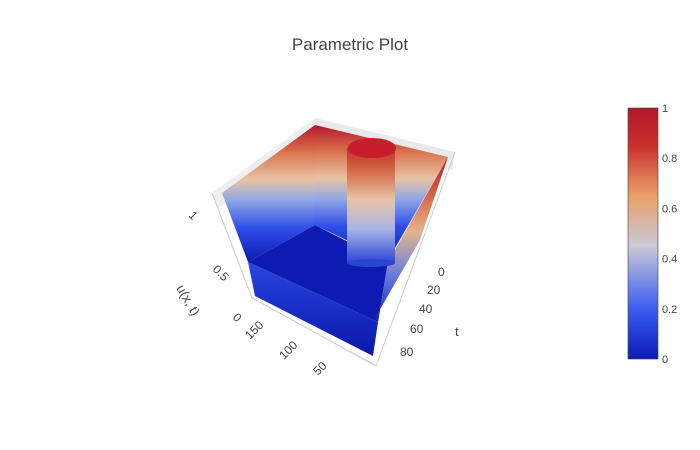 The image size is (700, 450). Describe the element at coordinates (434, 290) in the screenshot. I see `y-tick-label: 20` at that location.